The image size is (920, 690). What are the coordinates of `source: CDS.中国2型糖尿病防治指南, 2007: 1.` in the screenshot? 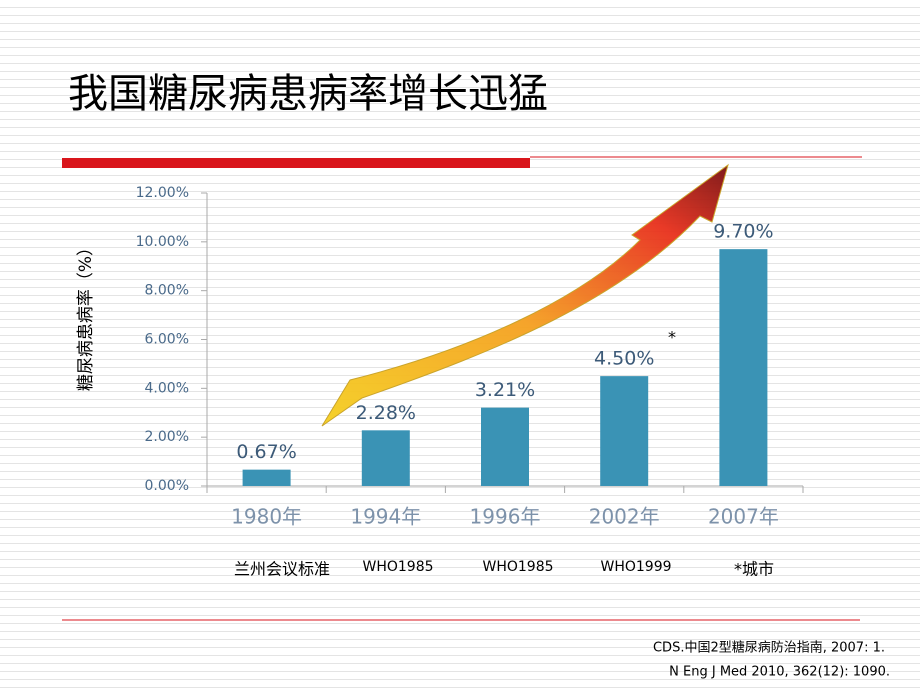 It's located at (769, 648).